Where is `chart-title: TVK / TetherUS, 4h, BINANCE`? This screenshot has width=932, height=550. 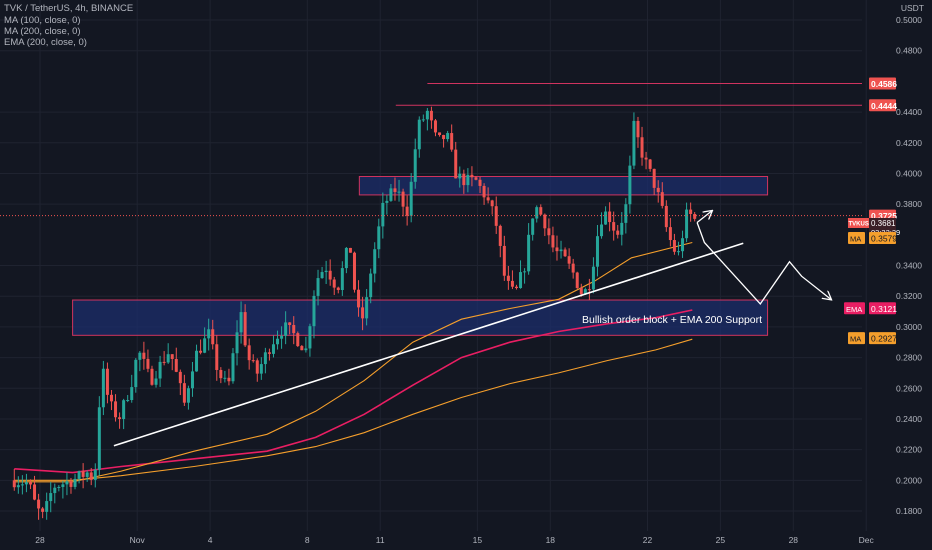
chart-title: TVK / TetherUS, 4h, BINANCE is located at coordinates (69, 8).